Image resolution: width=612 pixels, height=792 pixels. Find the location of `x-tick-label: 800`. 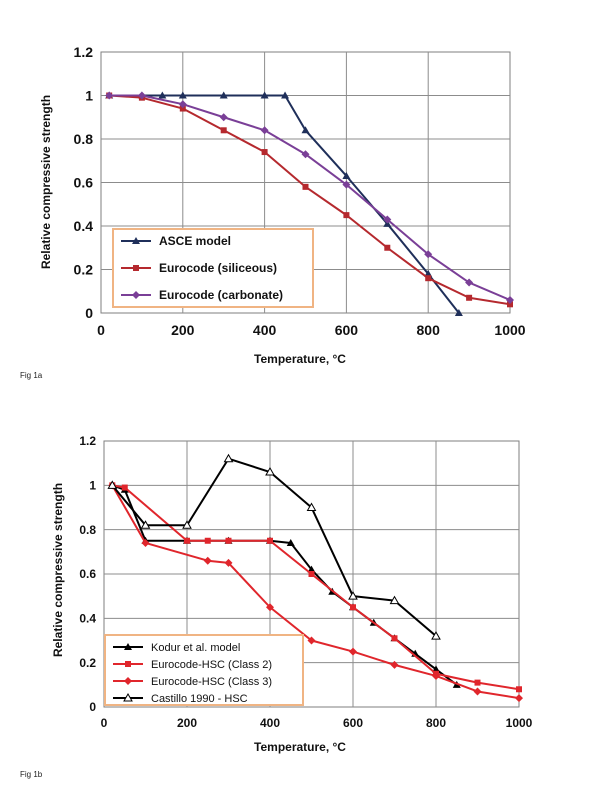

x-tick-label: 800 is located at coordinates (436, 723).